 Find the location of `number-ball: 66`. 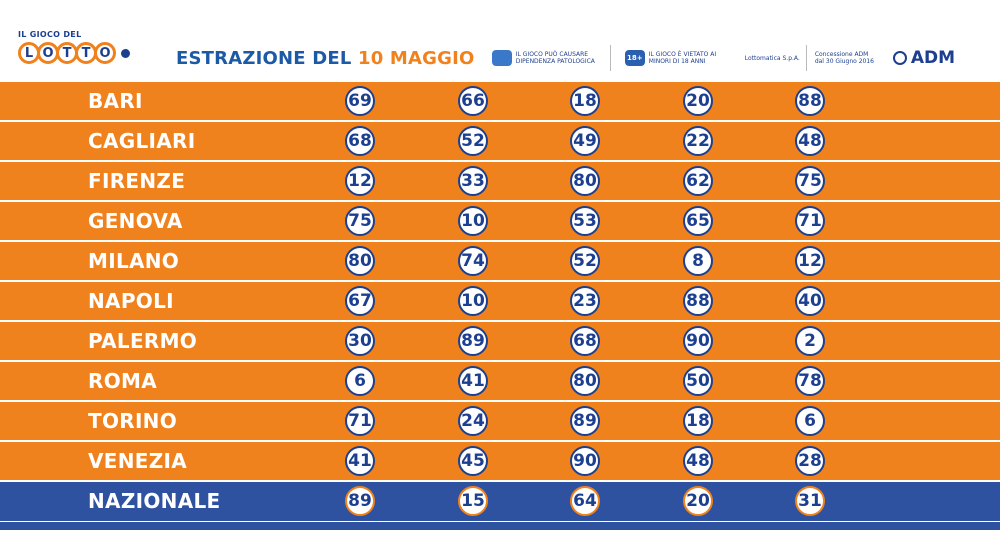

number-ball: 66 is located at coordinates (473, 101).